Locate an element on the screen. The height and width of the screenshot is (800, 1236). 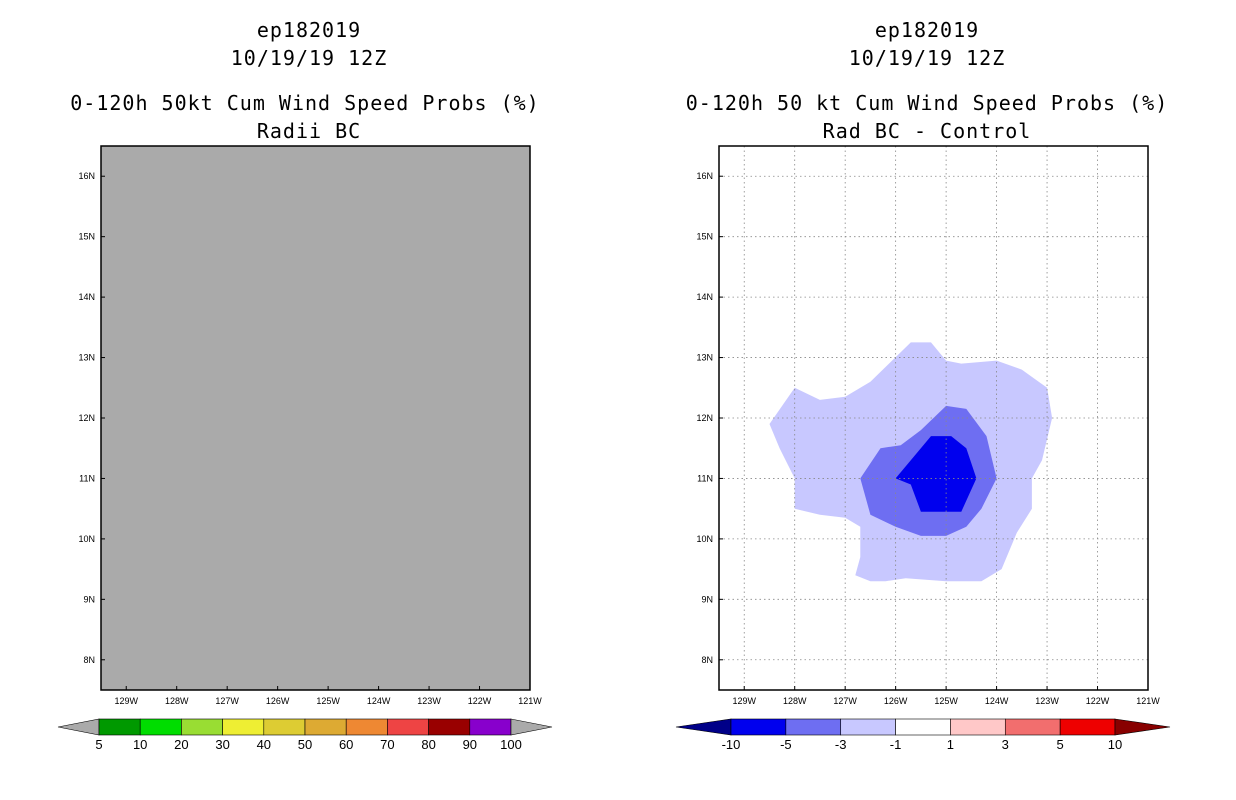
chart-title: 0-120h 50 kt Cum Wind Speed Probs (%) is located at coordinates (927, 103).